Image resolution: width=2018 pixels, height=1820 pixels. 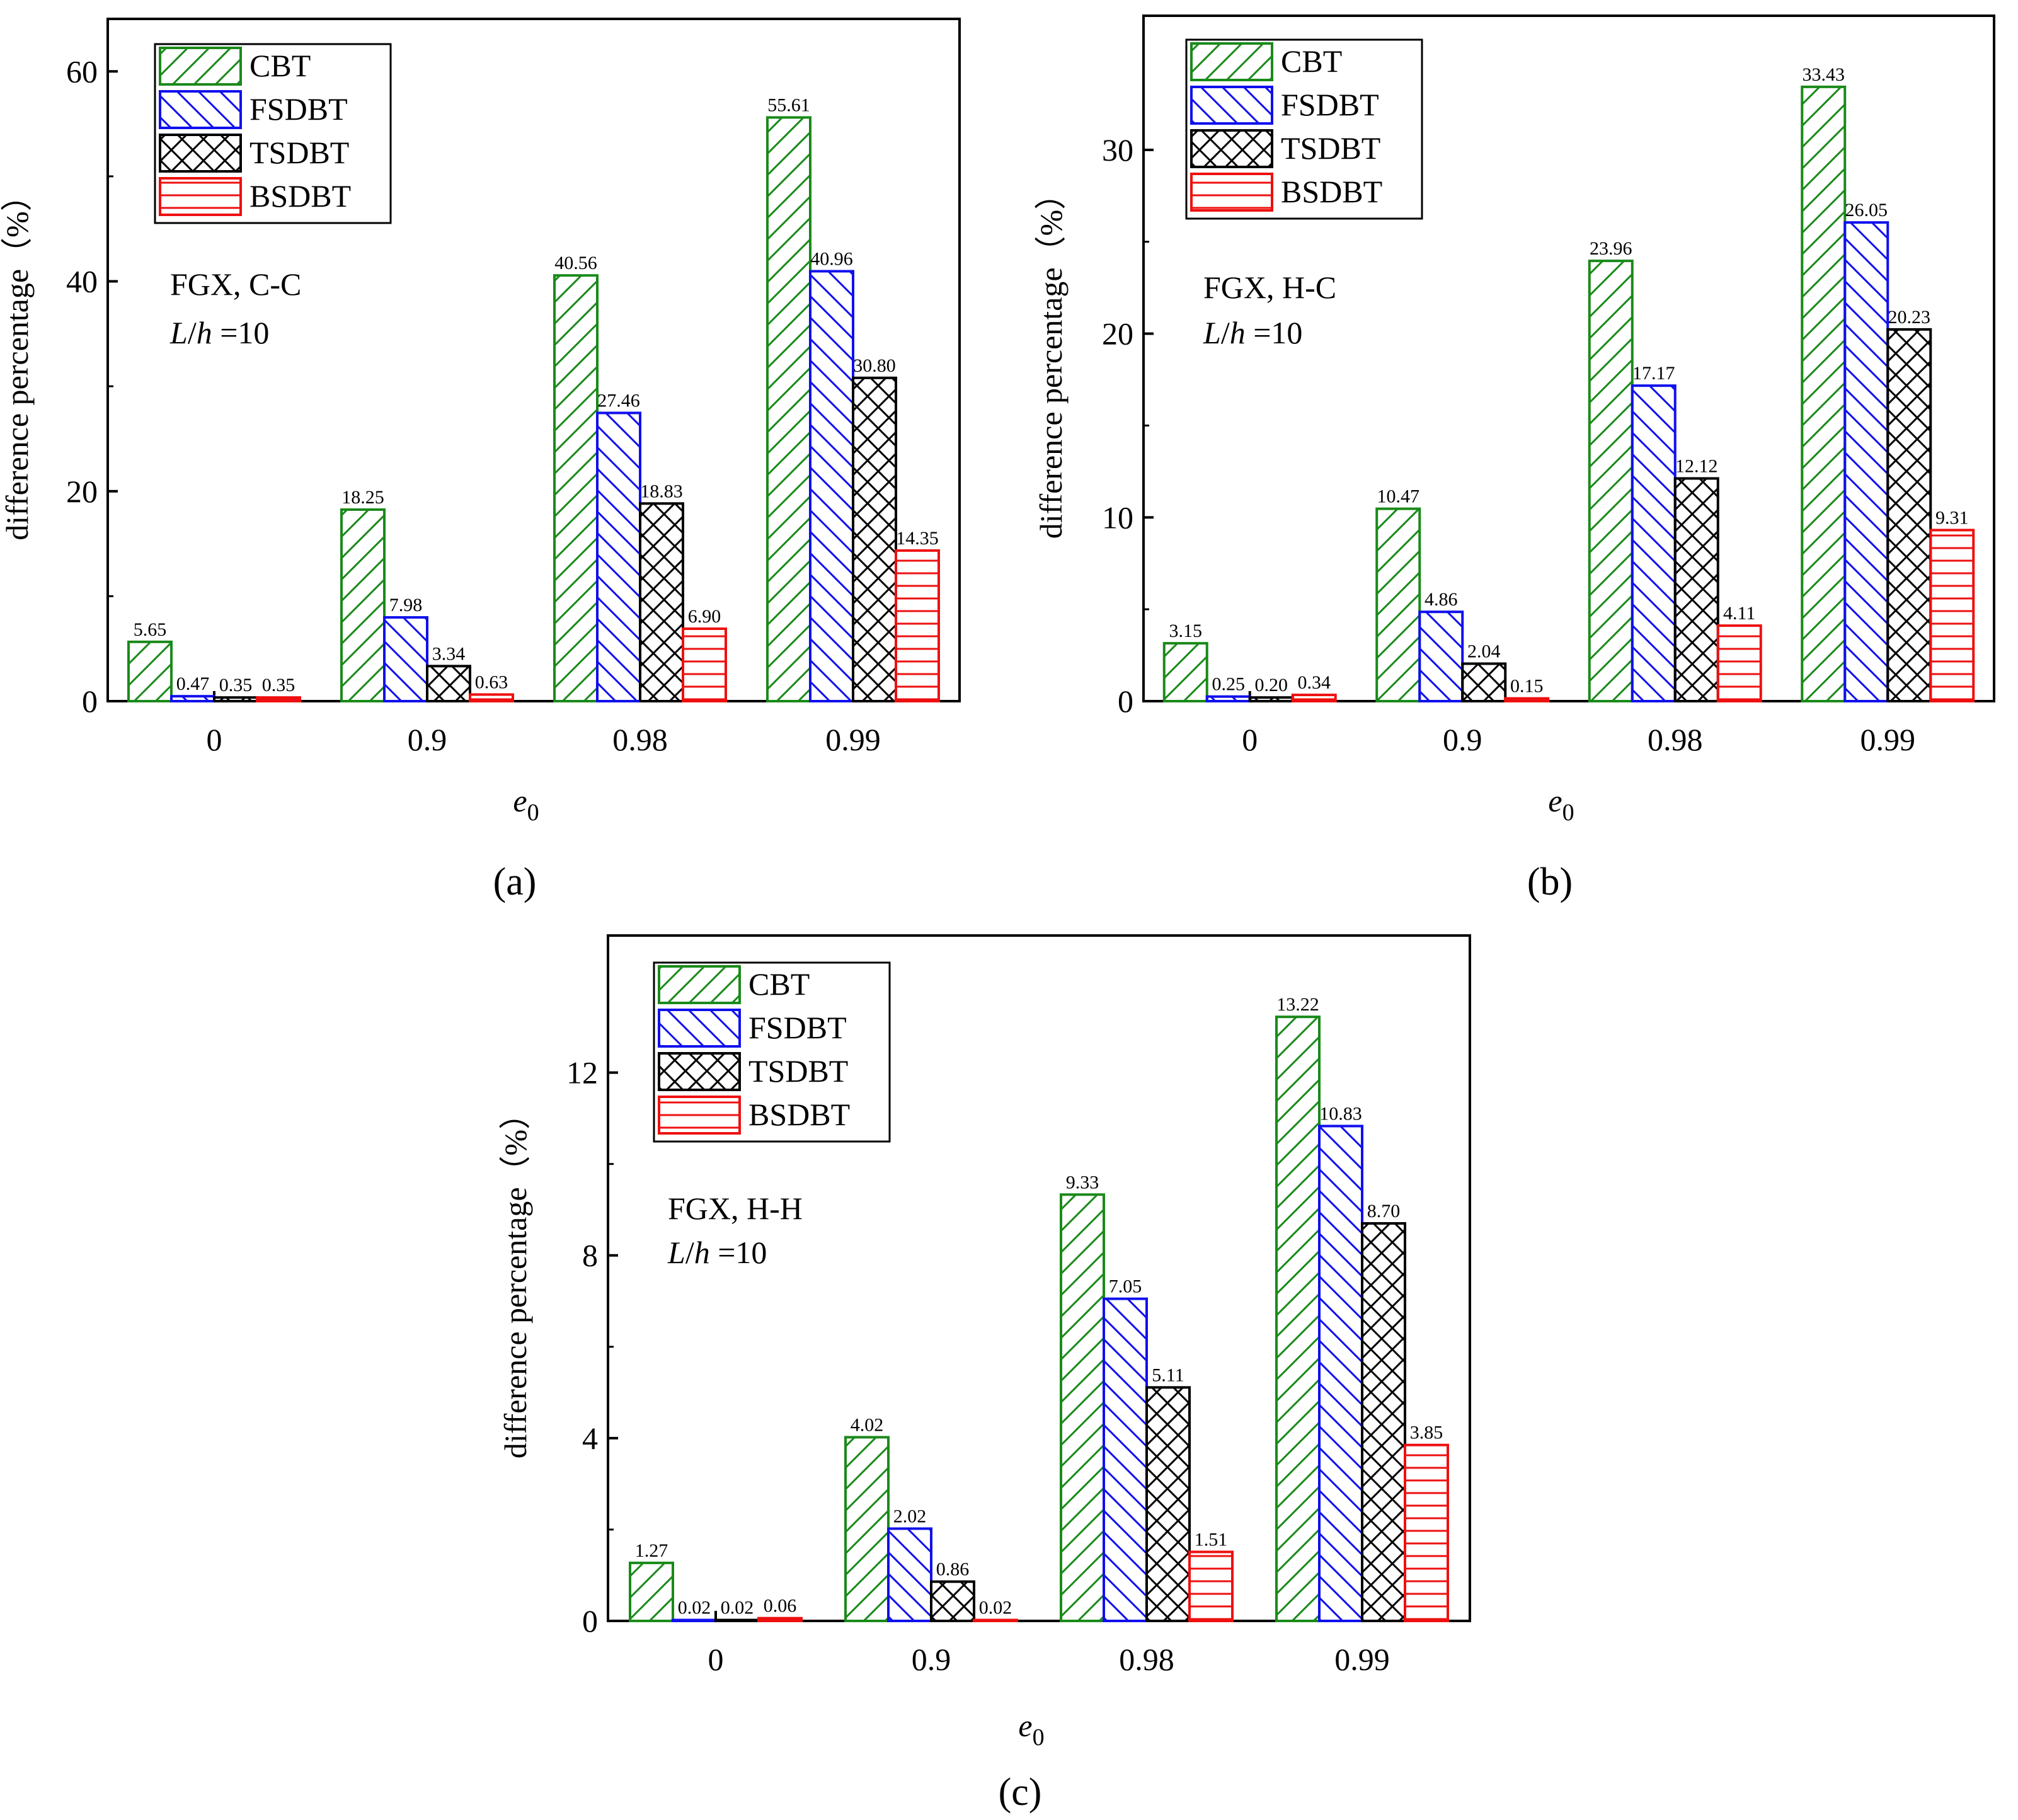 What do you see at coordinates (789, 104) in the screenshot?
I see `bar-value-label: 55.61` at bounding box center [789, 104].